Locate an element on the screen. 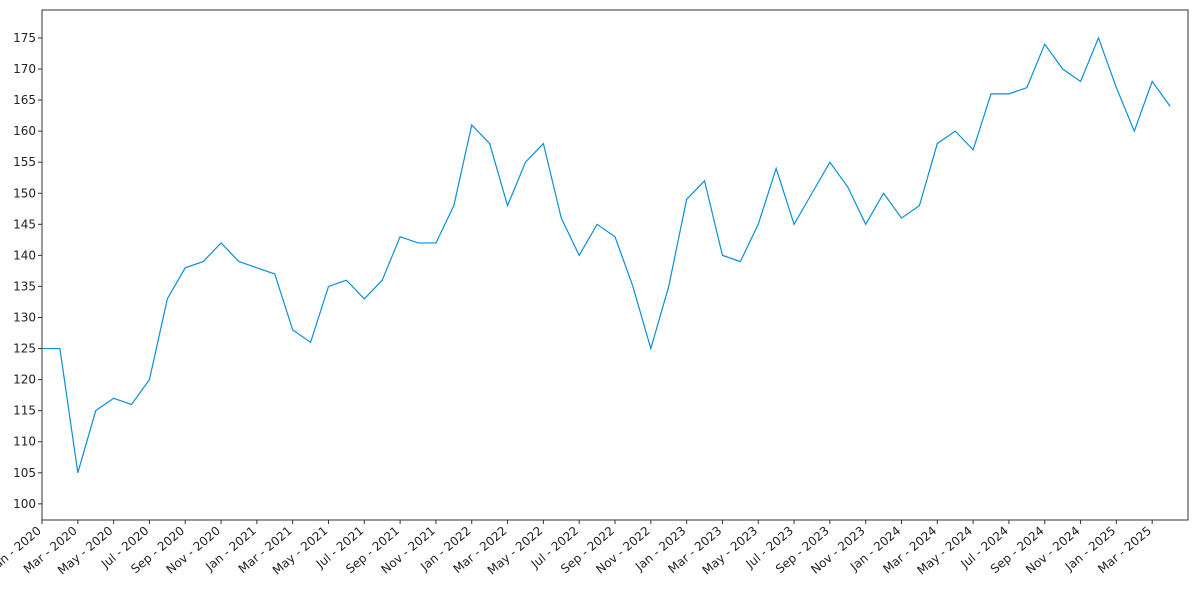 This screenshot has width=1200, height=600. y-tick-label: 100 is located at coordinates (24, 504).